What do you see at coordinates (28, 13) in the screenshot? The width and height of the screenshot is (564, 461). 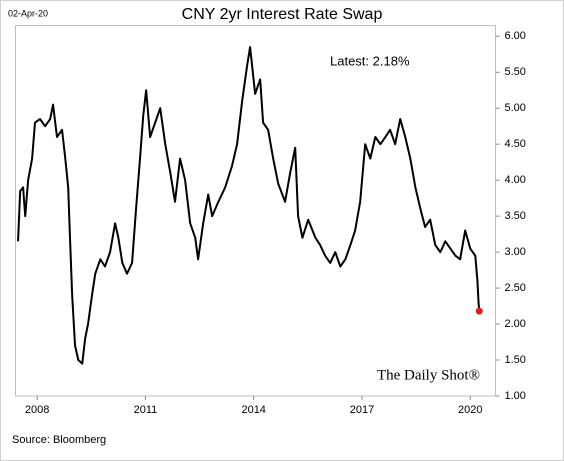 I see `date-stamp: 02-Apr-20` at bounding box center [28, 13].